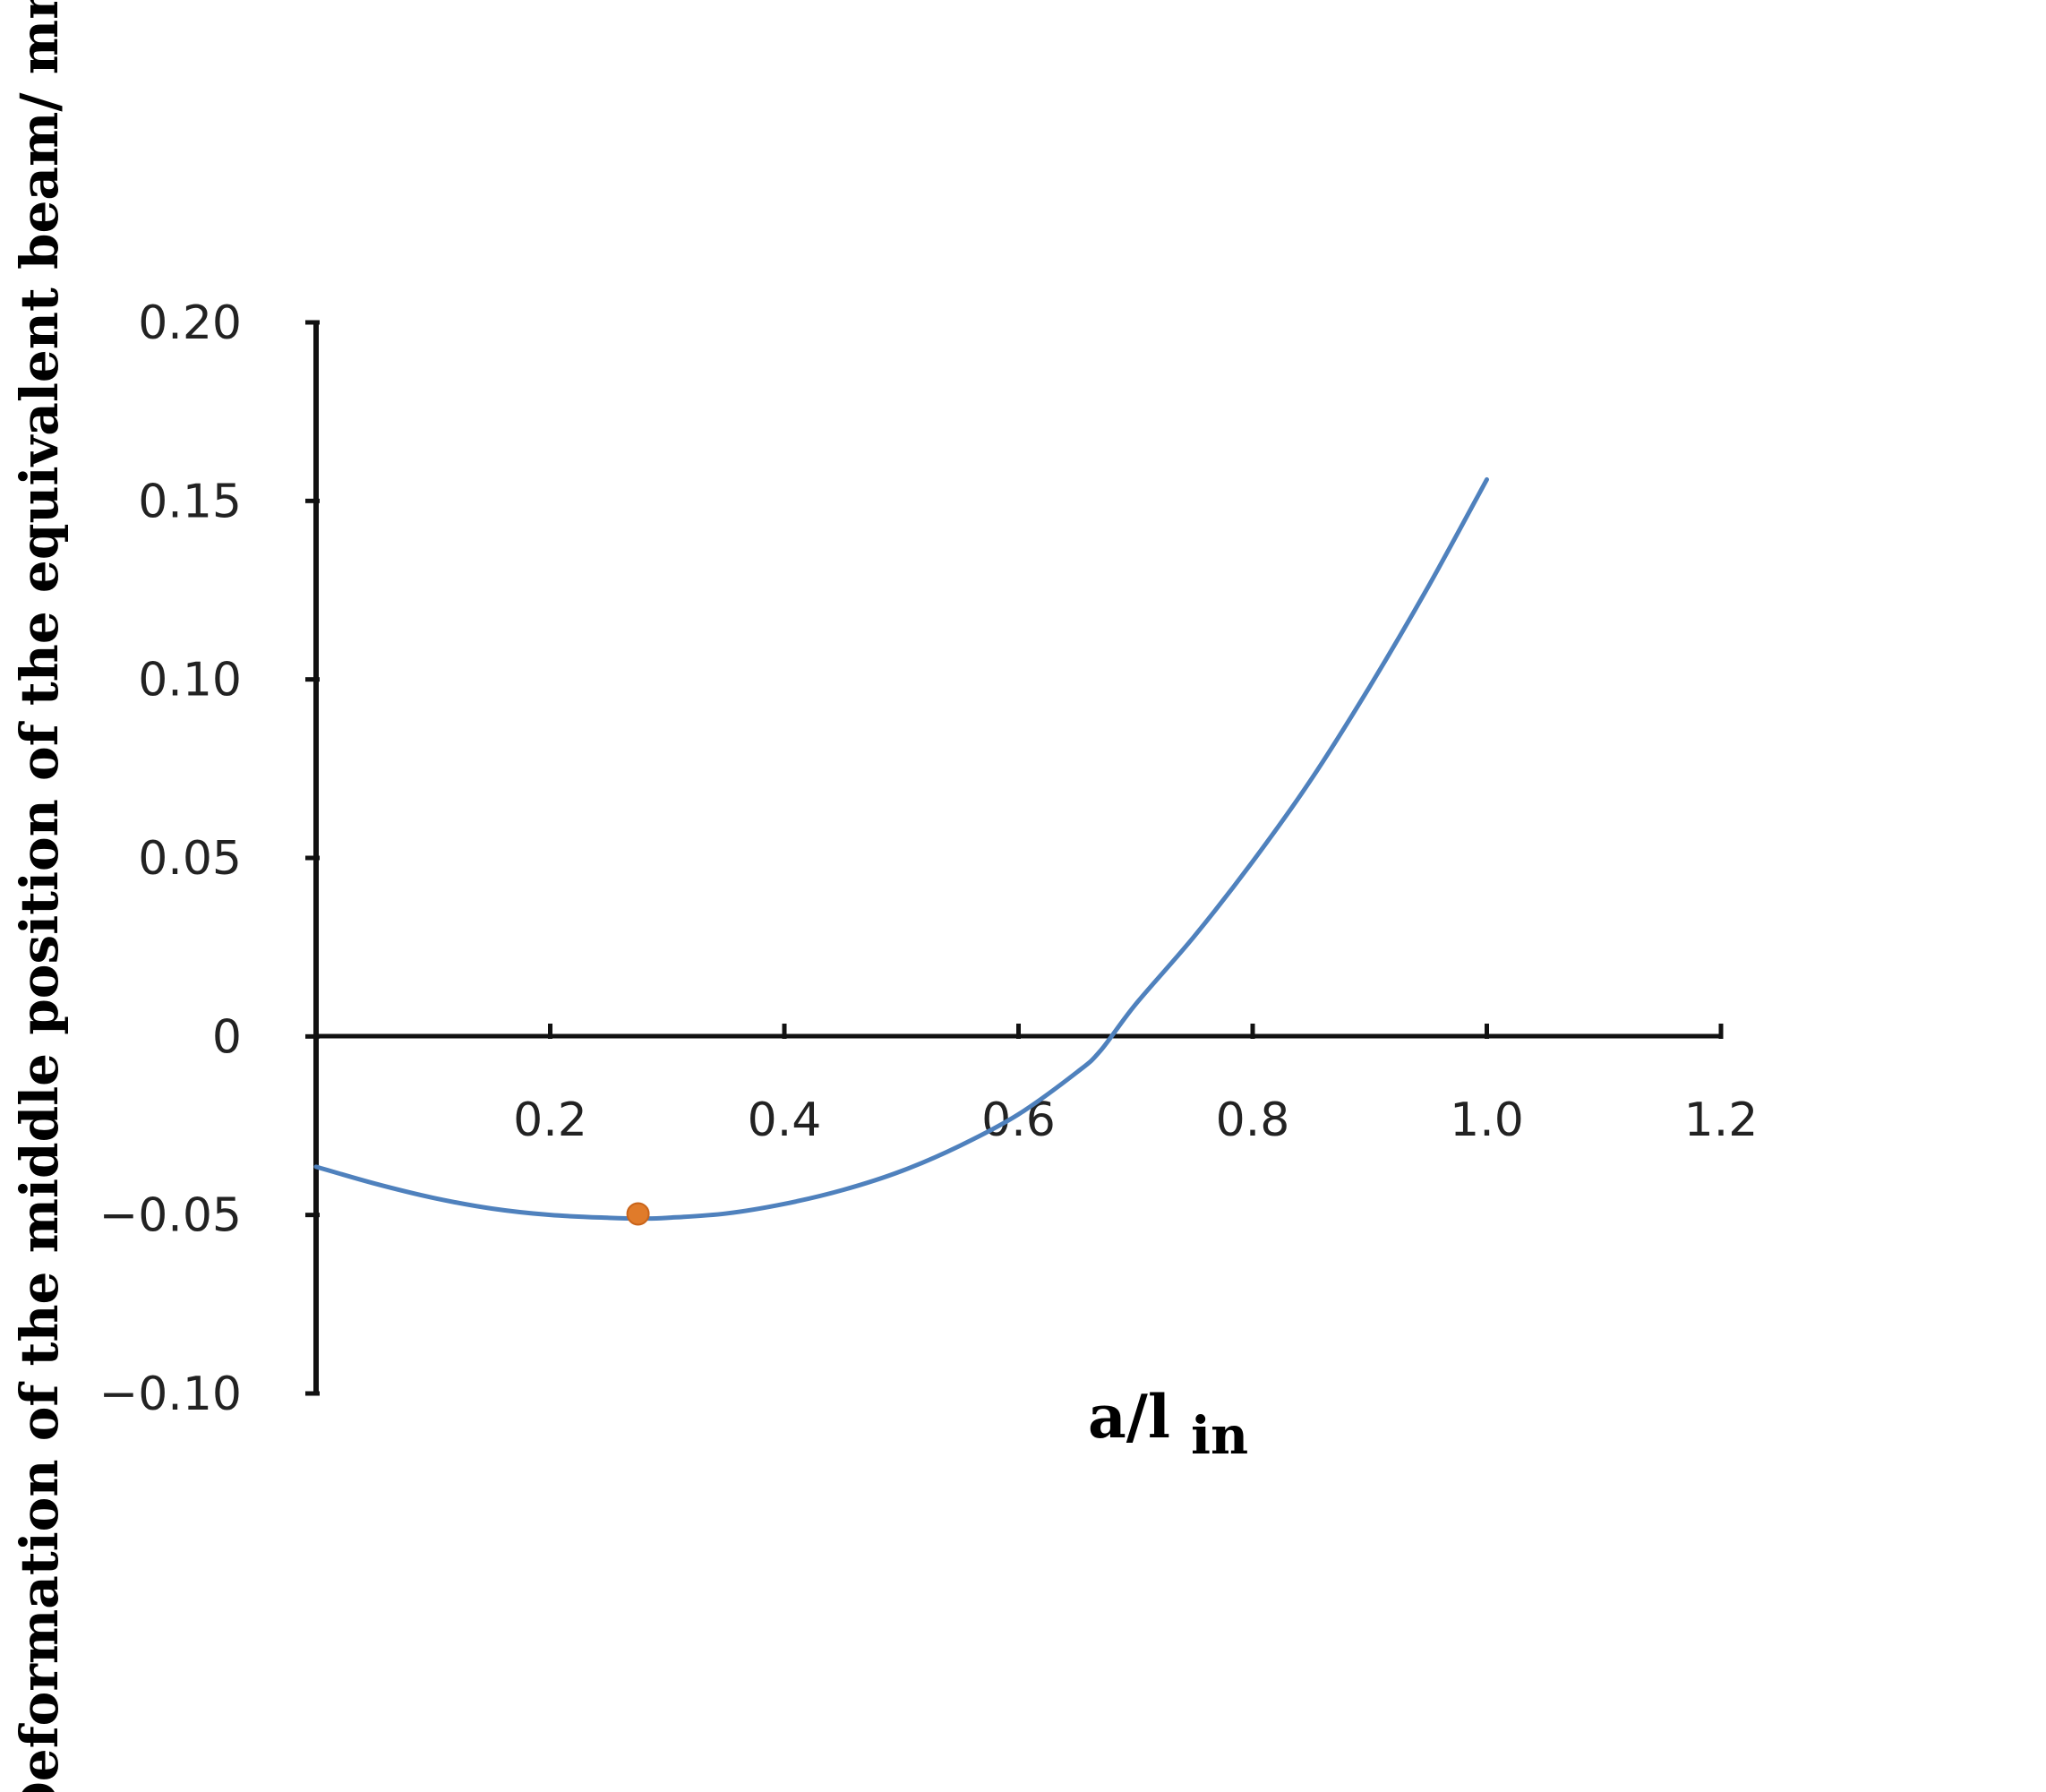  I want to click on y-tick-label: 0.20, so click(190, 323).